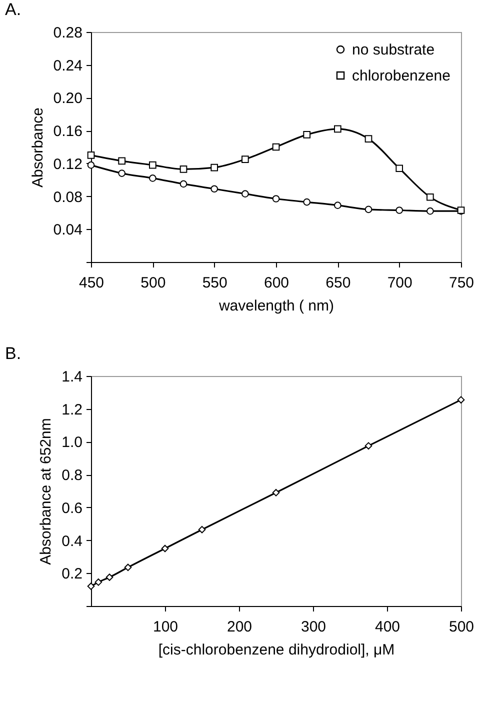  I want to click on legend-label: no substrate, so click(393, 50).